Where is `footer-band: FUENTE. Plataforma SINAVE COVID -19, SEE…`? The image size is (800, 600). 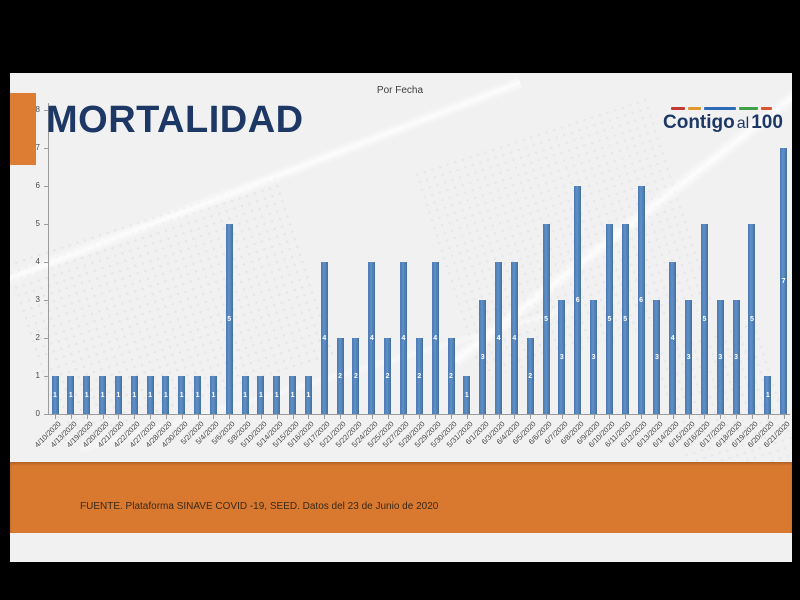 footer-band: FUENTE. Plataforma SINAVE COVID -19, SEE… is located at coordinates (401, 497).